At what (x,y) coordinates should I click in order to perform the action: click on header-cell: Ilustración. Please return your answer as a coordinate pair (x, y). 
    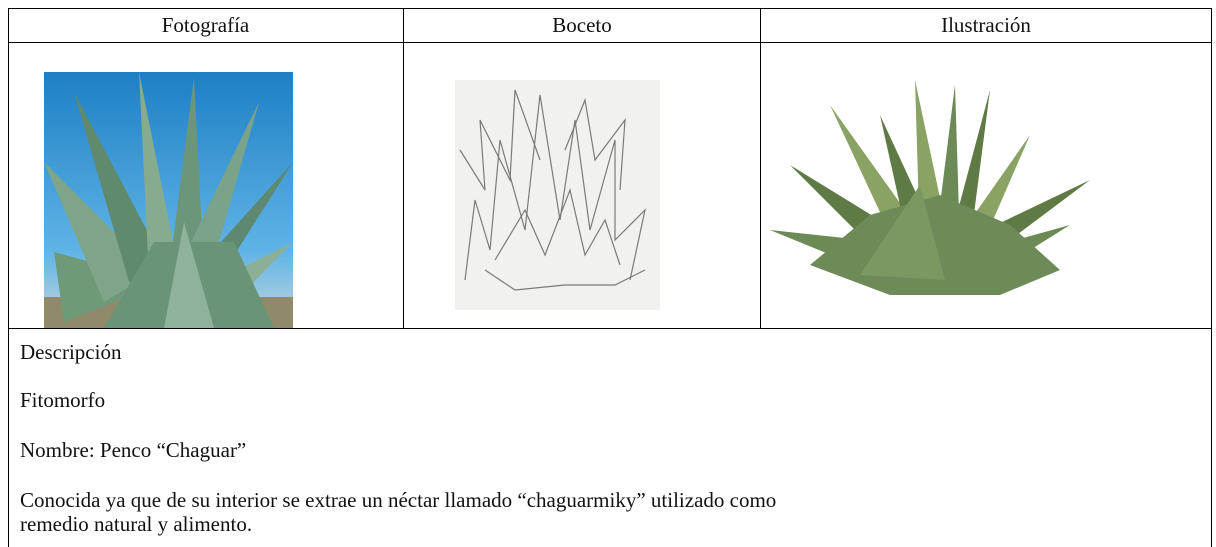
    Looking at the image, I should click on (986, 25).